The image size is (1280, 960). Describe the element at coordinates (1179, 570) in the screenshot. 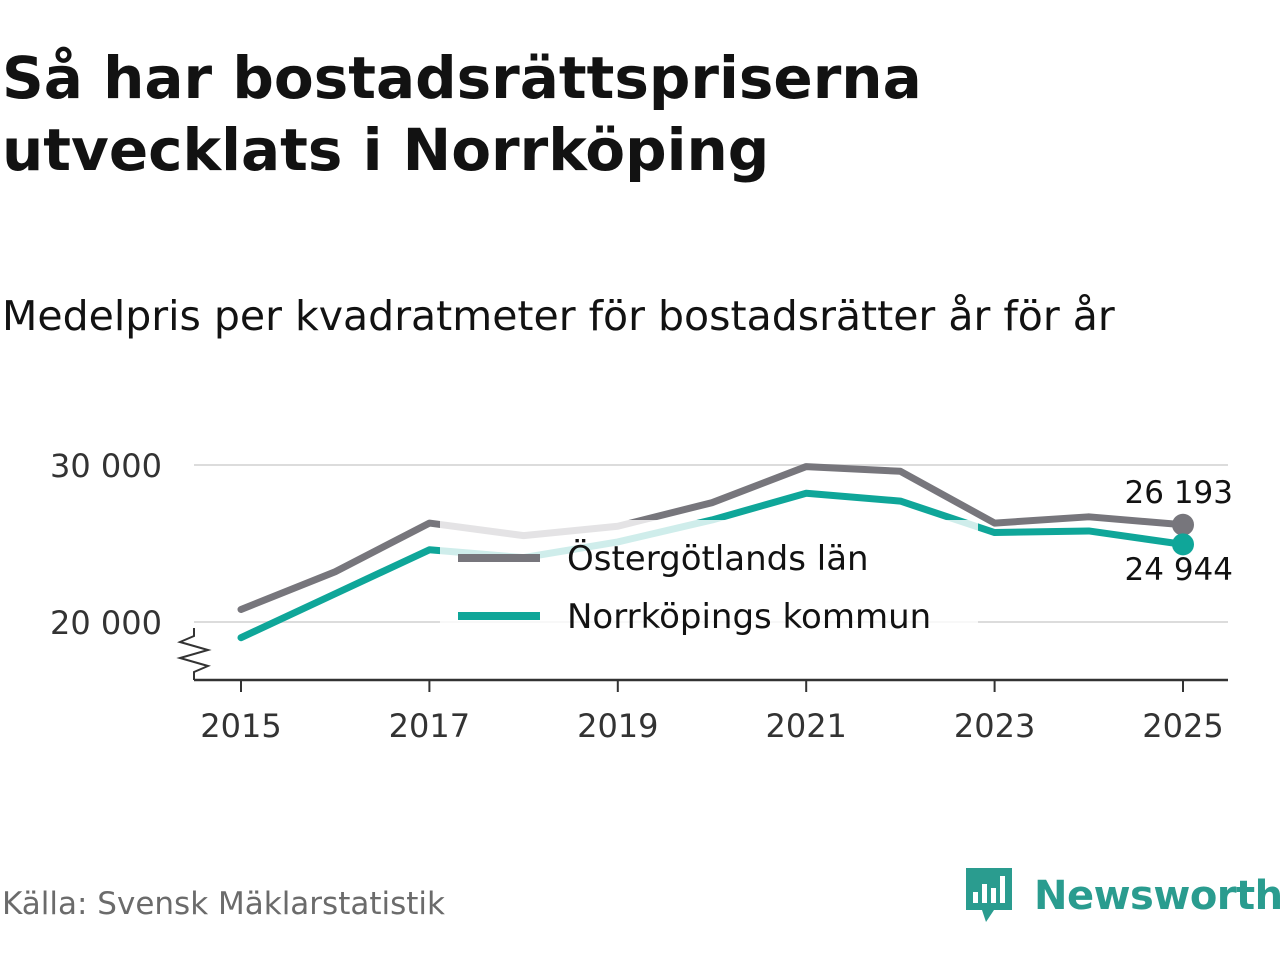

I see `end-value-label: 24 944` at that location.